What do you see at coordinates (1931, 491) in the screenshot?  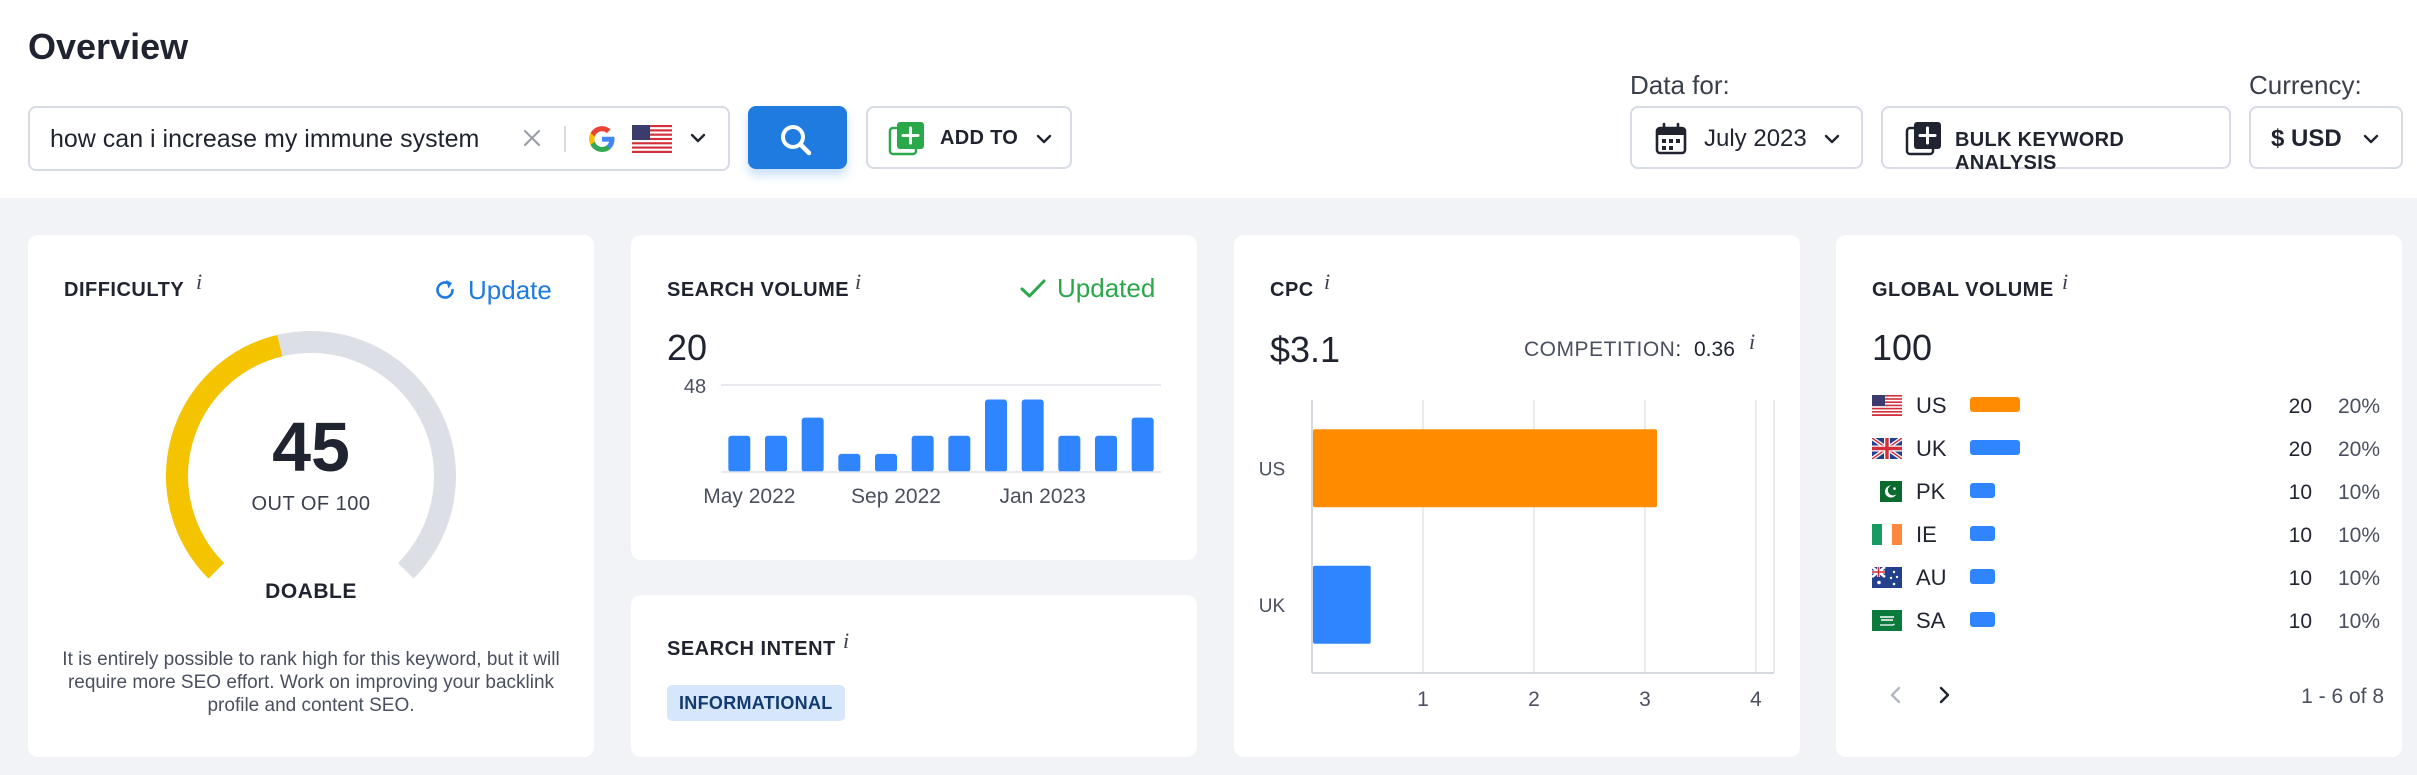 I see `country-code: PK` at bounding box center [1931, 491].